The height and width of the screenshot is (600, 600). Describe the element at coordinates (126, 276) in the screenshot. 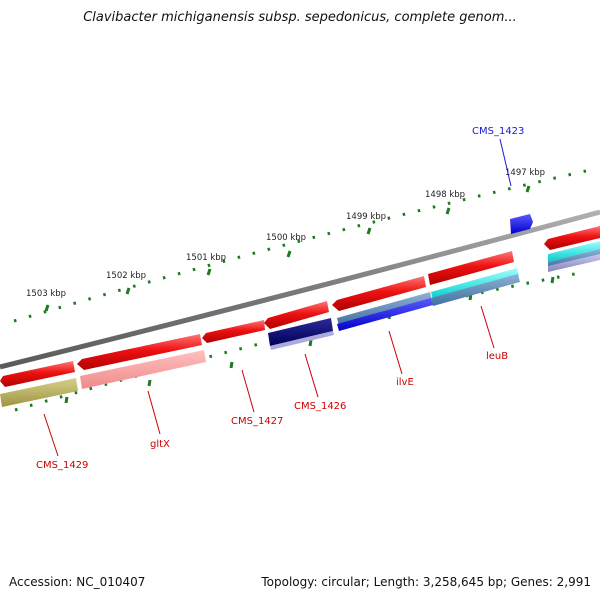

I see `ruler-label: 1502 kbp` at that location.